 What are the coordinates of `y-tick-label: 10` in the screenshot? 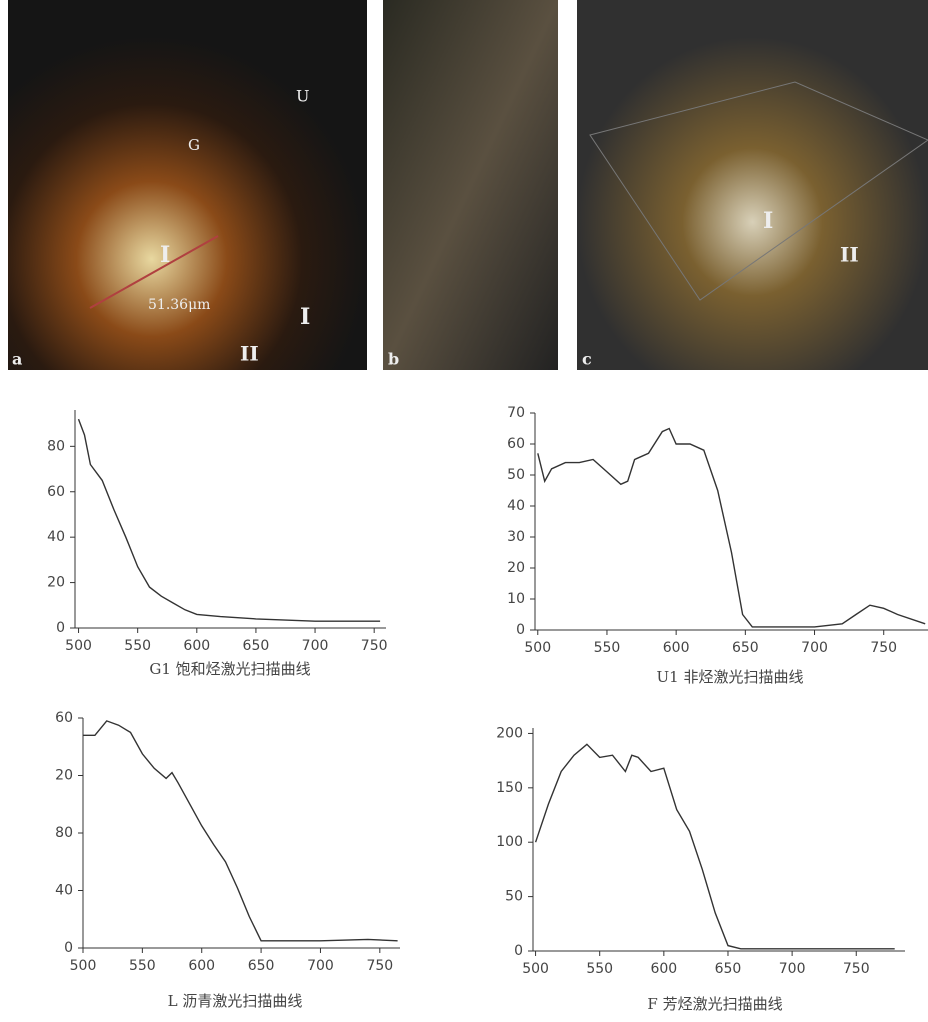 It's located at (516, 599).